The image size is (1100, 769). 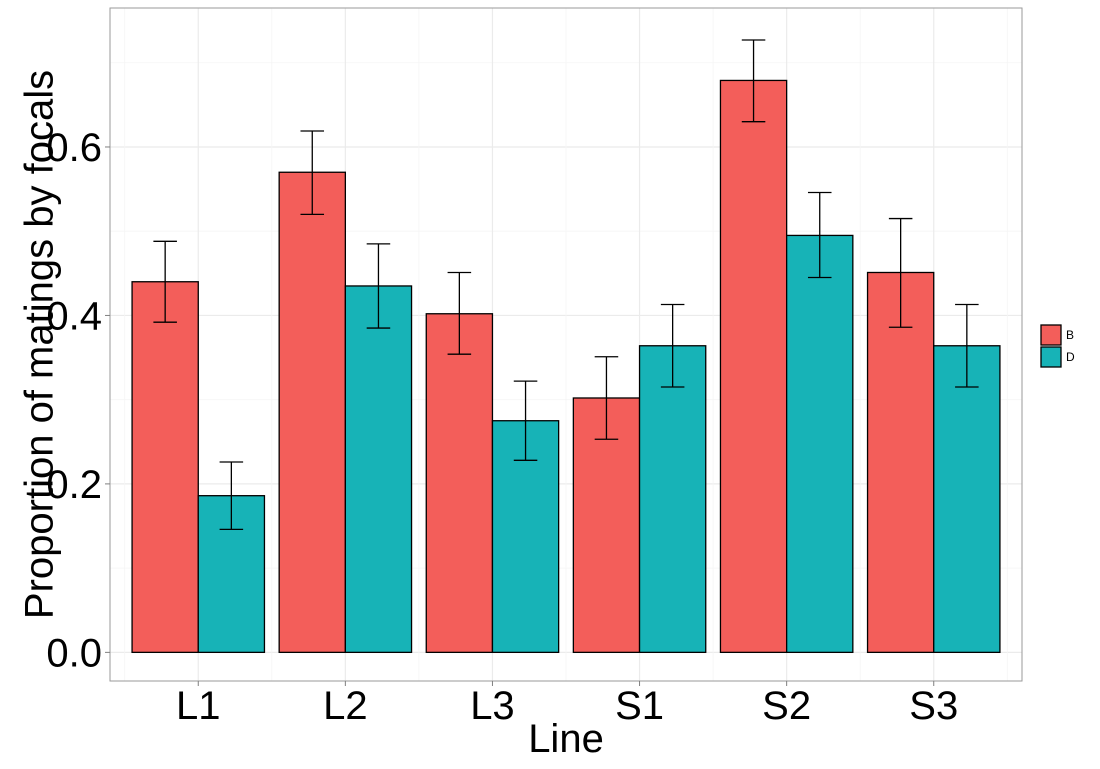 What do you see at coordinates (639, 706) in the screenshot?
I see `x-tick-label-S1: S1` at bounding box center [639, 706].